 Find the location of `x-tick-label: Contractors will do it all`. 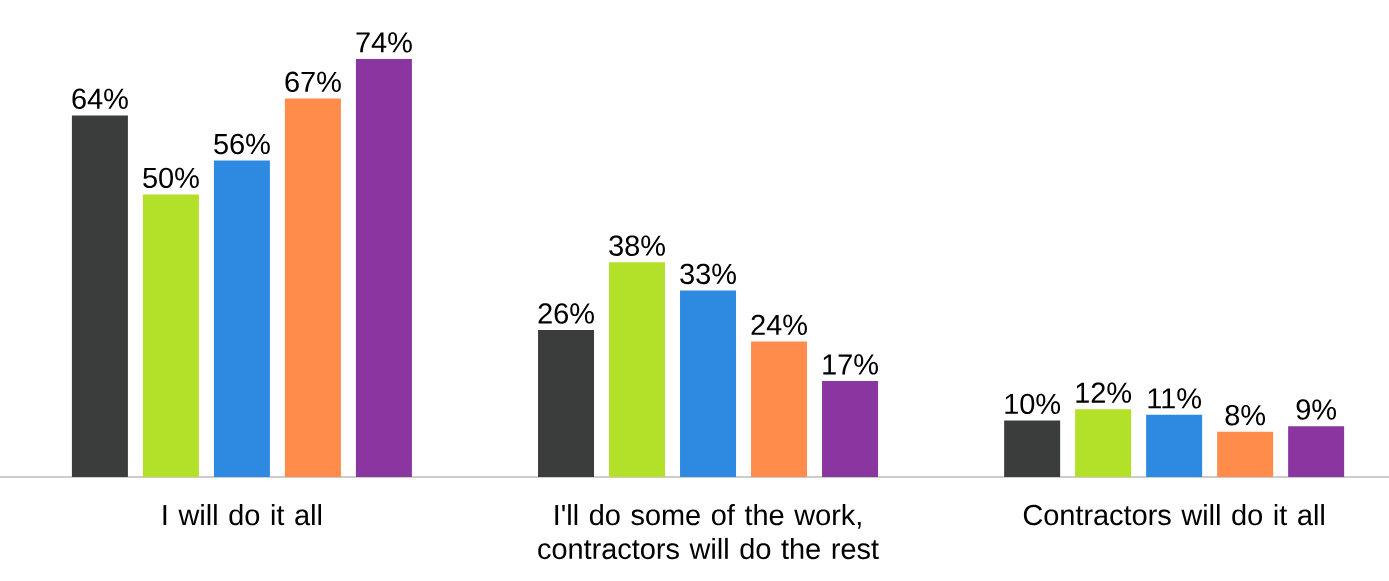

x-tick-label: Contractors will do it all is located at coordinates (1173, 515).